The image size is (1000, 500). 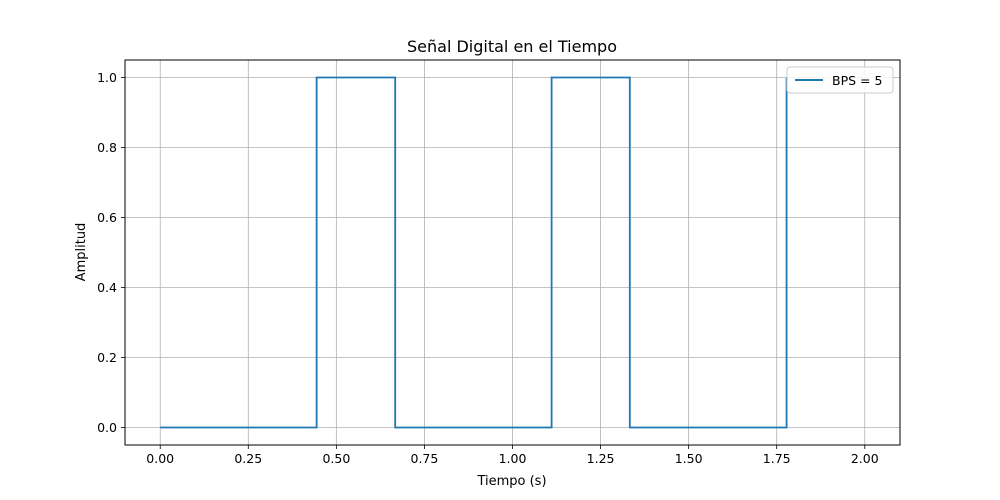 I want to click on x-tick-label: 2.00, so click(x=865, y=458).